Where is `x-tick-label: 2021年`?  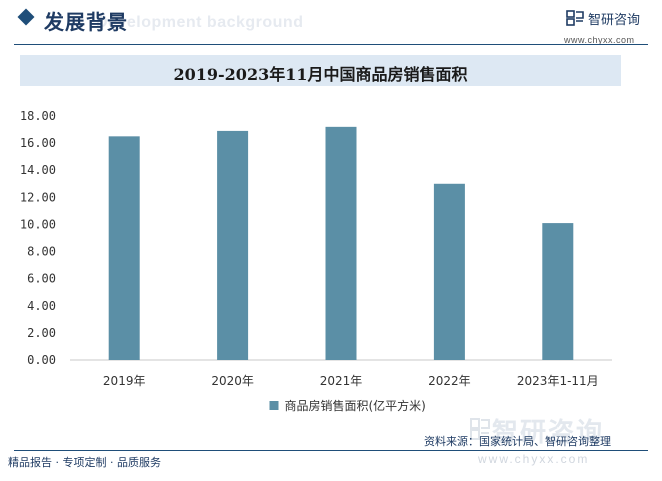
x-tick-label: 2021年 is located at coordinates (341, 381).